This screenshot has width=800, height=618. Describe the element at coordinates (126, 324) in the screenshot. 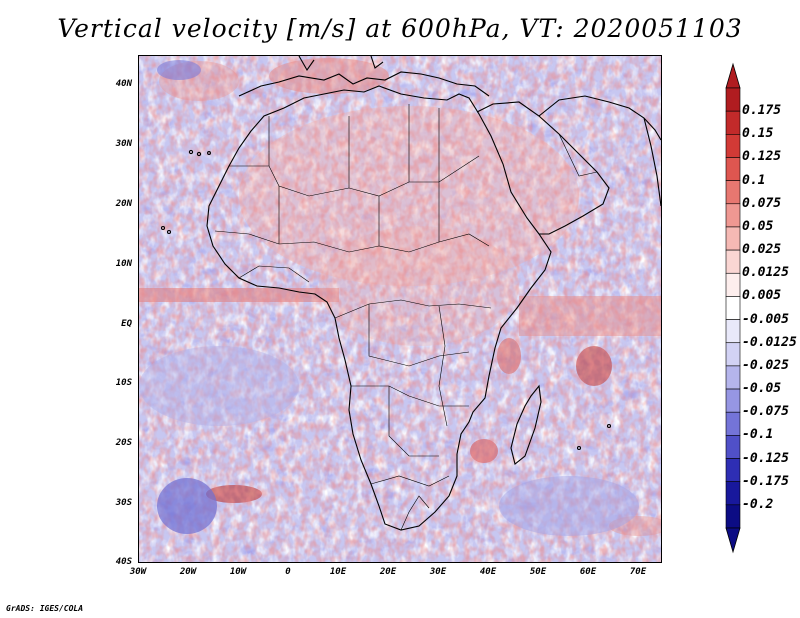

I see `lat-label: EQ` at that location.